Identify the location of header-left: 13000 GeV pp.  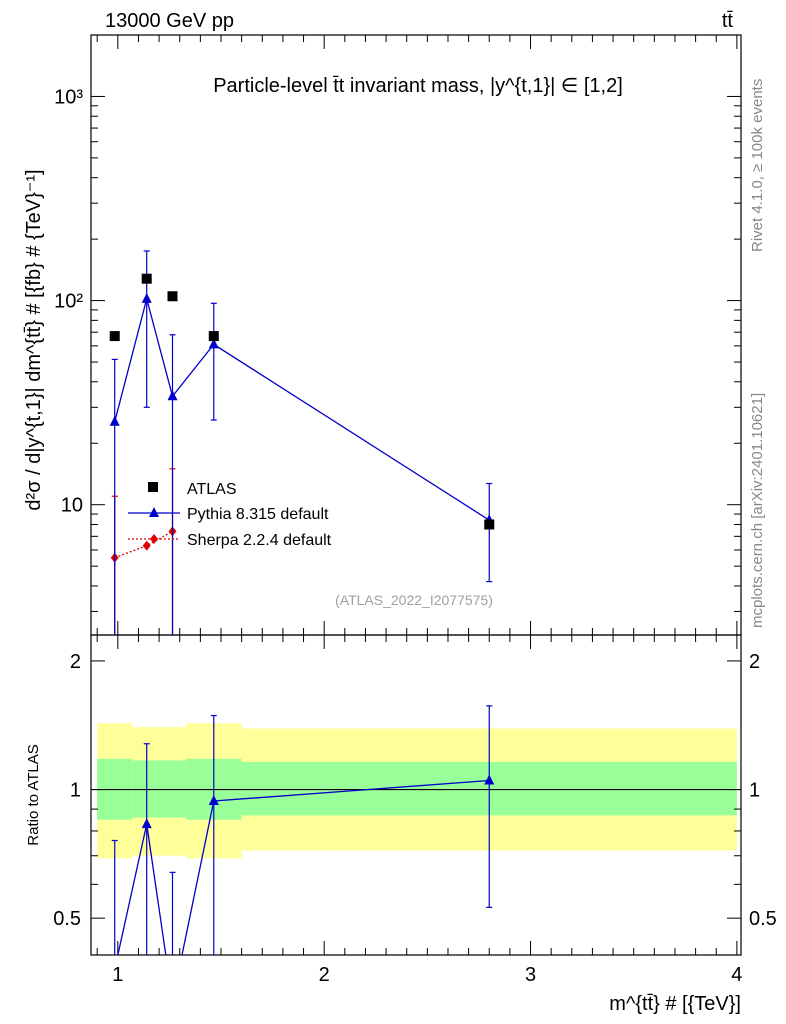
(169, 21).